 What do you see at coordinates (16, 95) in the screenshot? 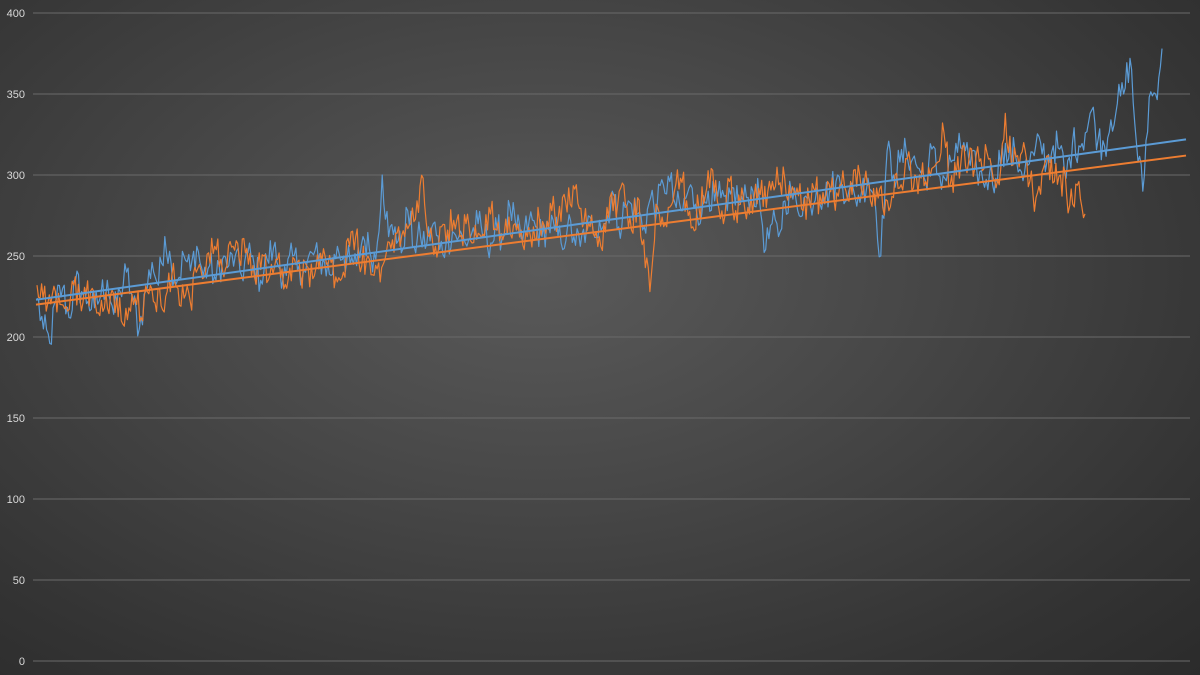
I see `y-tick-label: 350` at bounding box center [16, 95].